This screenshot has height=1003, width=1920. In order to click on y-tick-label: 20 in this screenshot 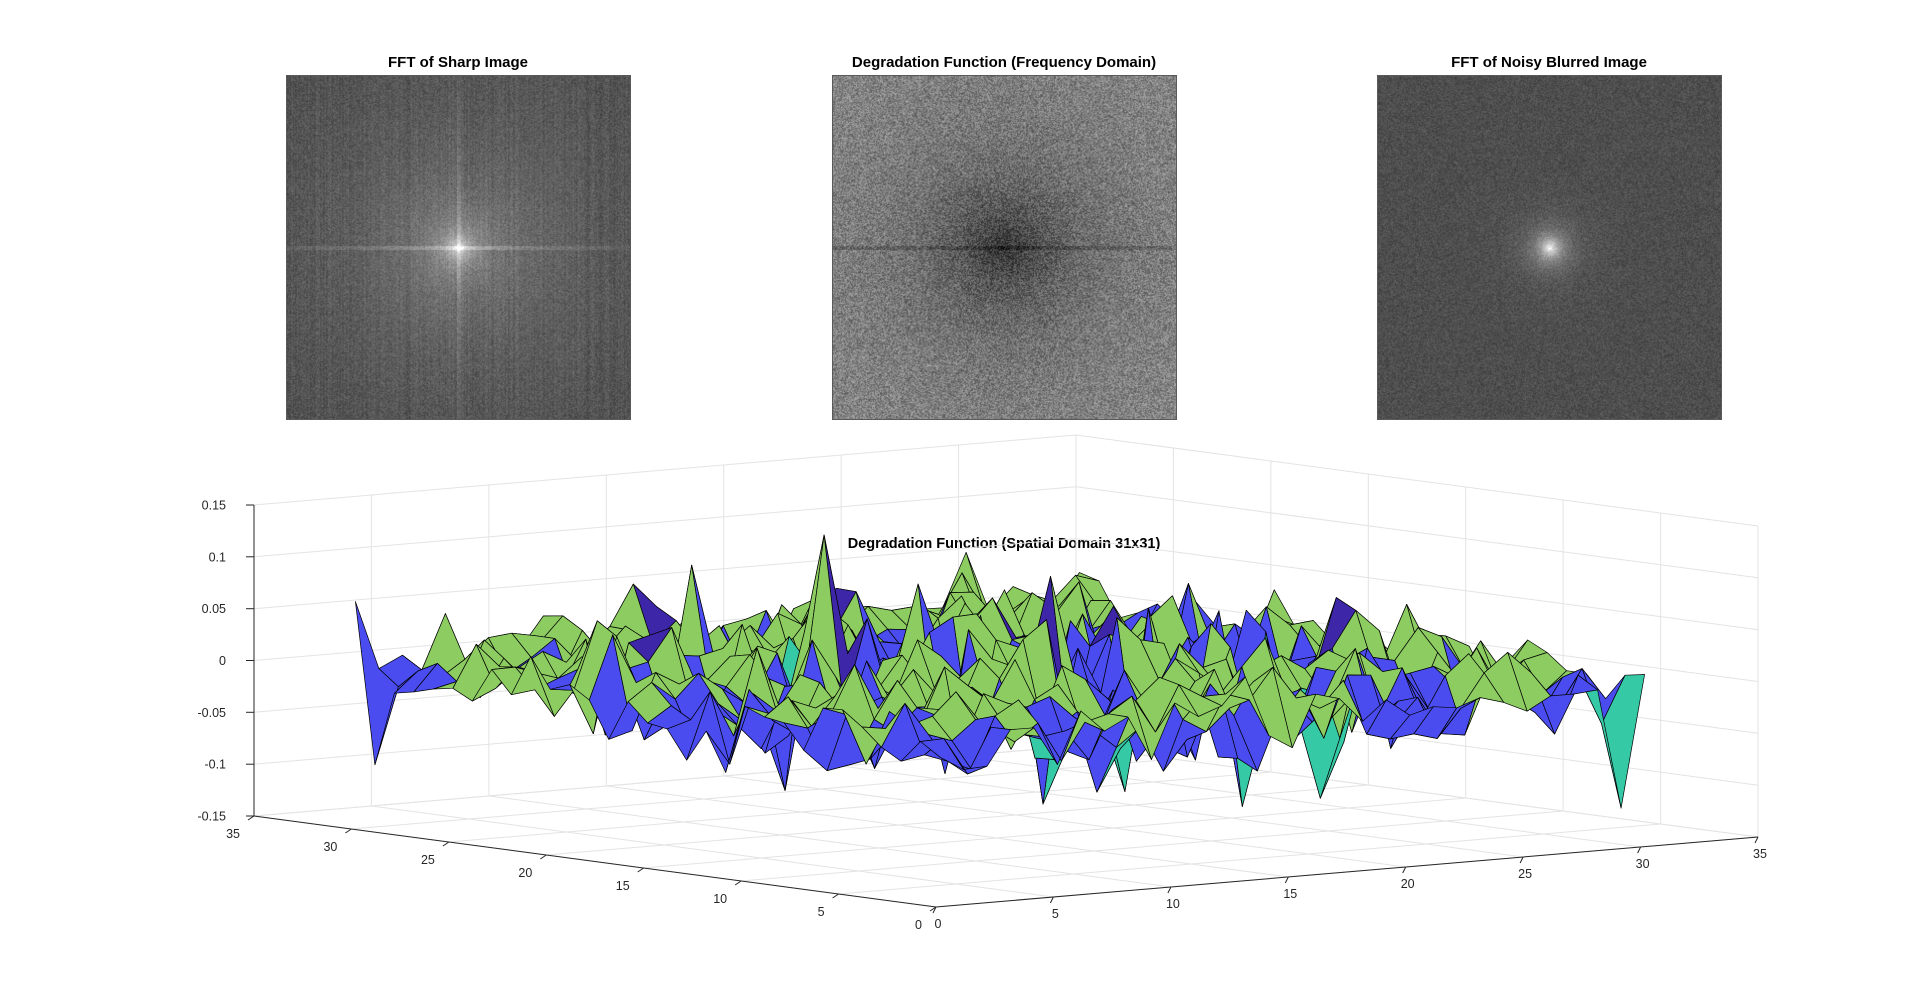, I will do `click(525, 873)`.